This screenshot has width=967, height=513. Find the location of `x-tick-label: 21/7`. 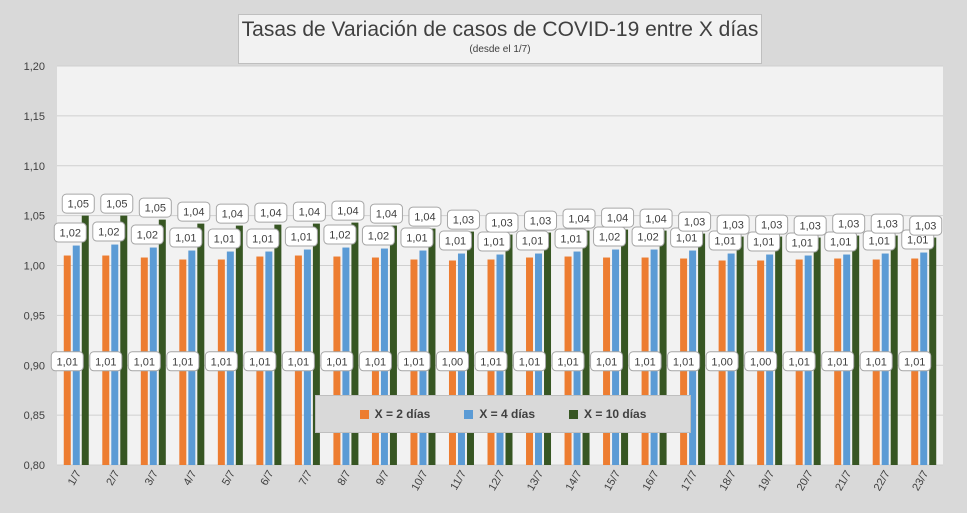

x-tick-label: 21/7 is located at coordinates (843, 481).